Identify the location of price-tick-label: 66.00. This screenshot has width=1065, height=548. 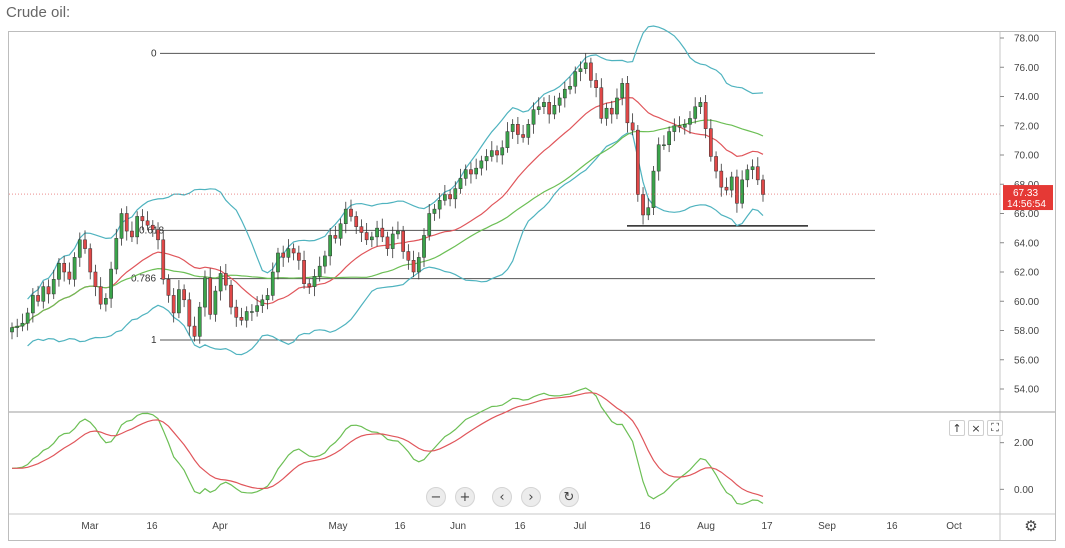
(1026, 214).